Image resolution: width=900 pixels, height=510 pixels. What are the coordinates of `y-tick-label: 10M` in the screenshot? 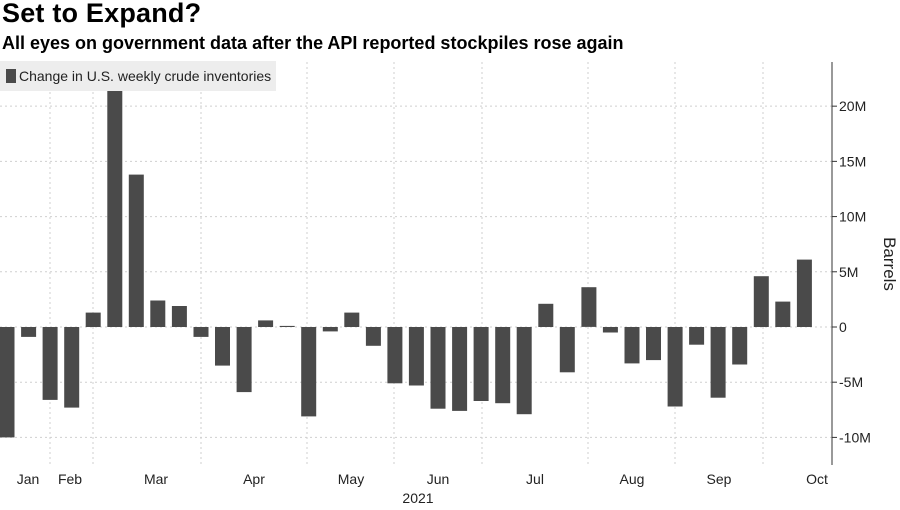 It's located at (852, 217).